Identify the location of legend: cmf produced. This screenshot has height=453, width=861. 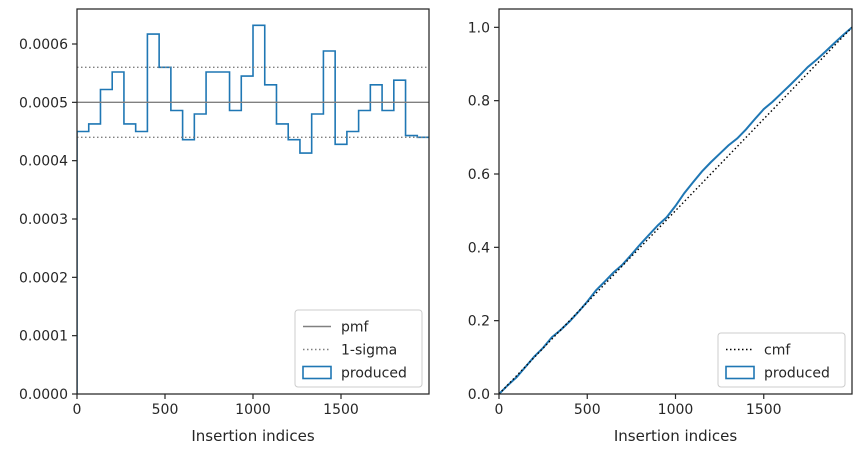
(781, 360).